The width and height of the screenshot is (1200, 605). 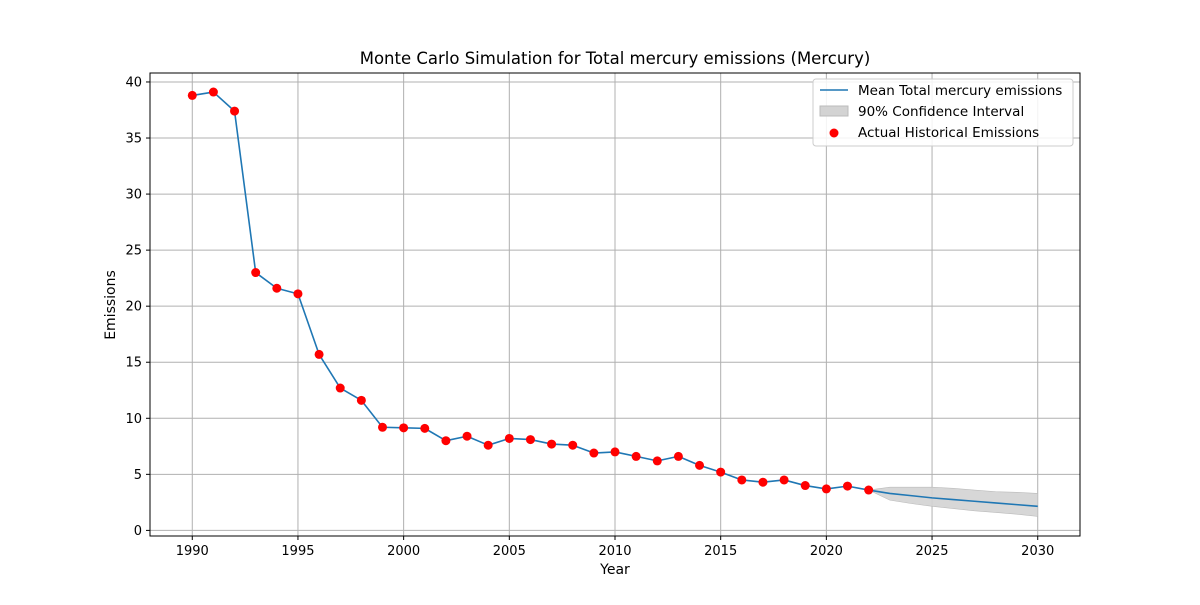 I want to click on confidence-band-layer, so click(x=953, y=501).